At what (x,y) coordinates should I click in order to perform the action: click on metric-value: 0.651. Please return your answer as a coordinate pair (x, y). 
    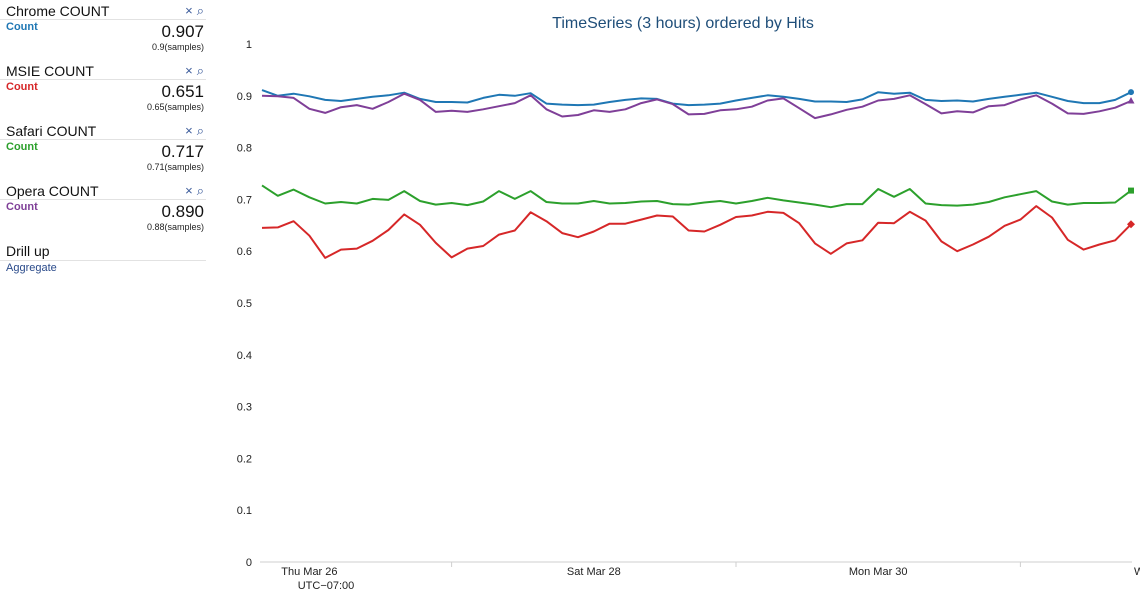
    Looking at the image, I should click on (182, 91).